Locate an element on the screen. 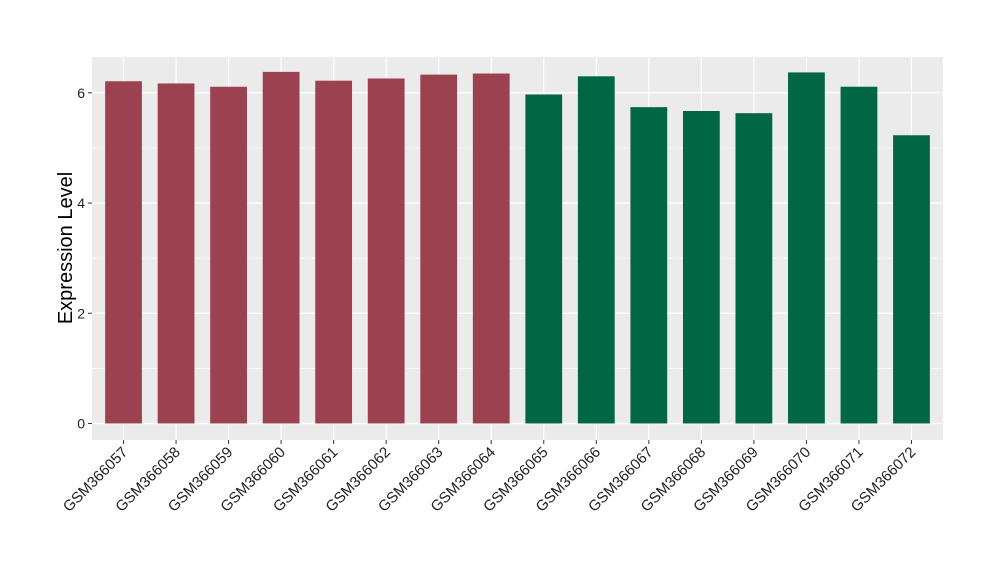  bar-GSM366066 is located at coordinates (596, 250).